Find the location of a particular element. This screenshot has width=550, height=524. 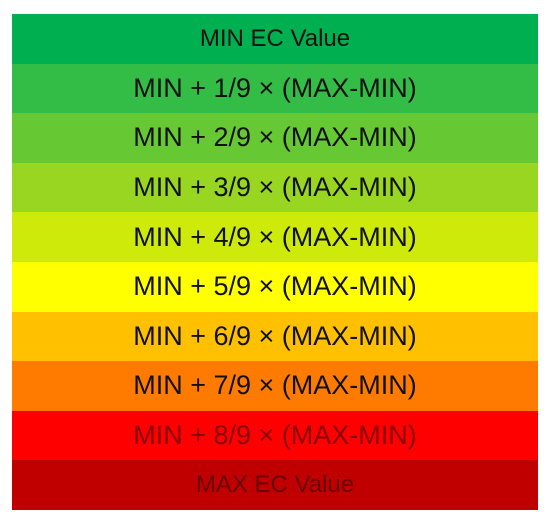

legend-row: MIN + 2/9 × (MAX-MIN) is located at coordinates (275, 138).